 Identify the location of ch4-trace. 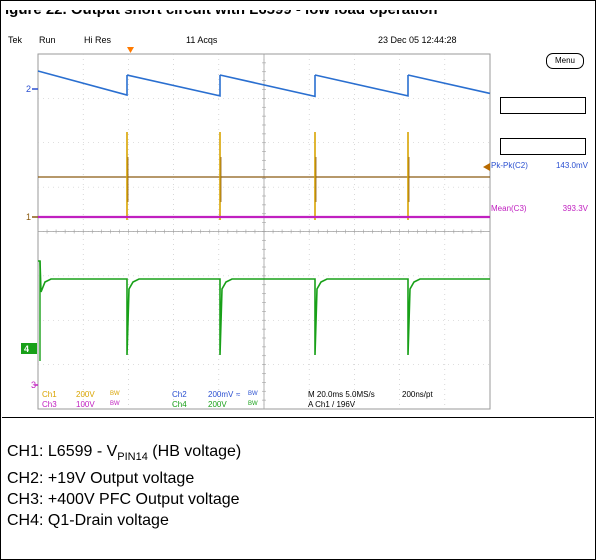
(264, 308).